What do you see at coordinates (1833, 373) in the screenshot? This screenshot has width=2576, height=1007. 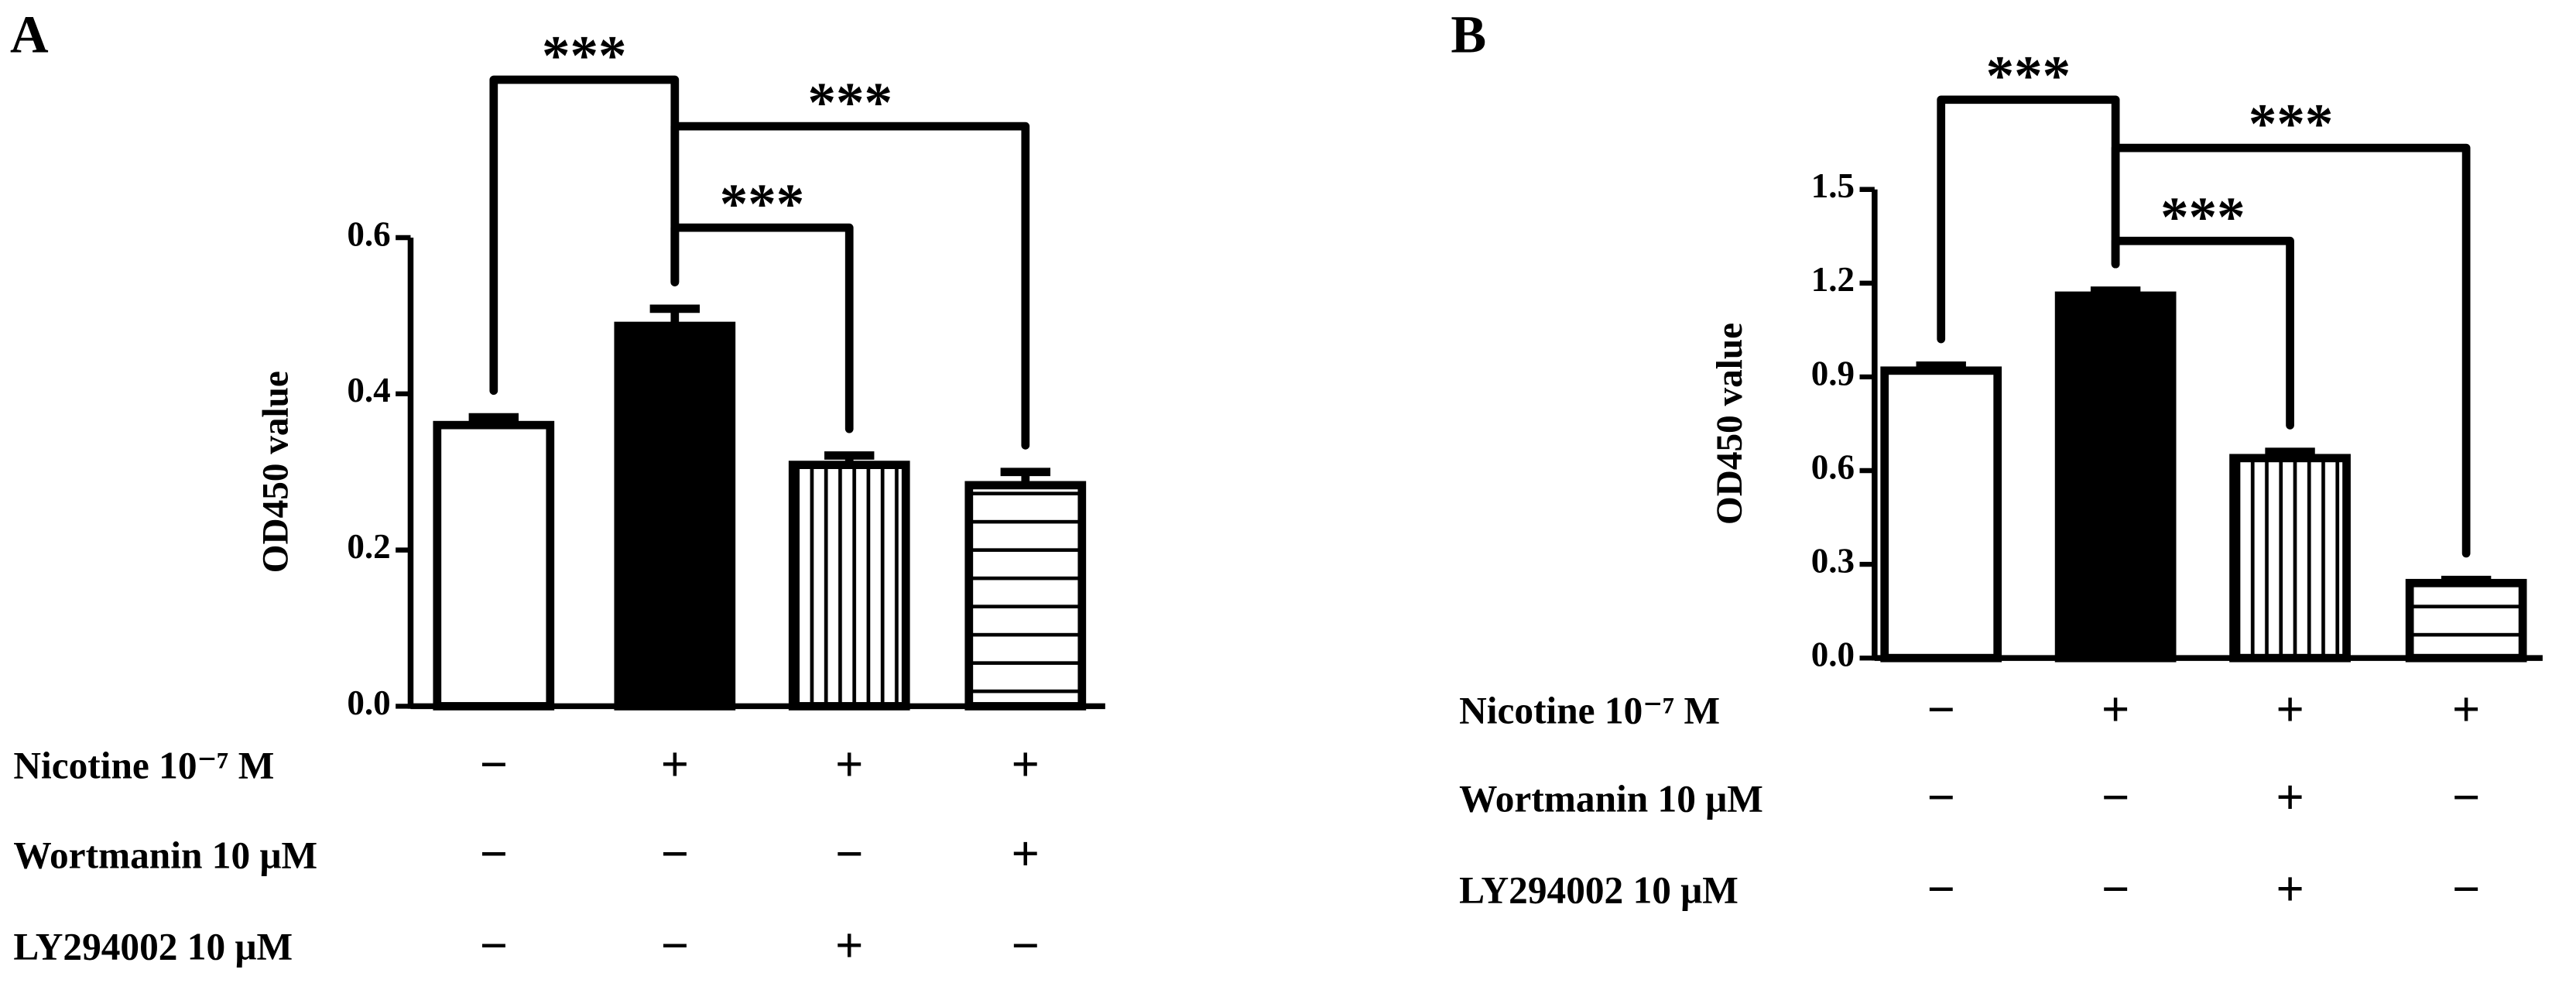 I see `y-tick-label: 0.9` at bounding box center [1833, 373].